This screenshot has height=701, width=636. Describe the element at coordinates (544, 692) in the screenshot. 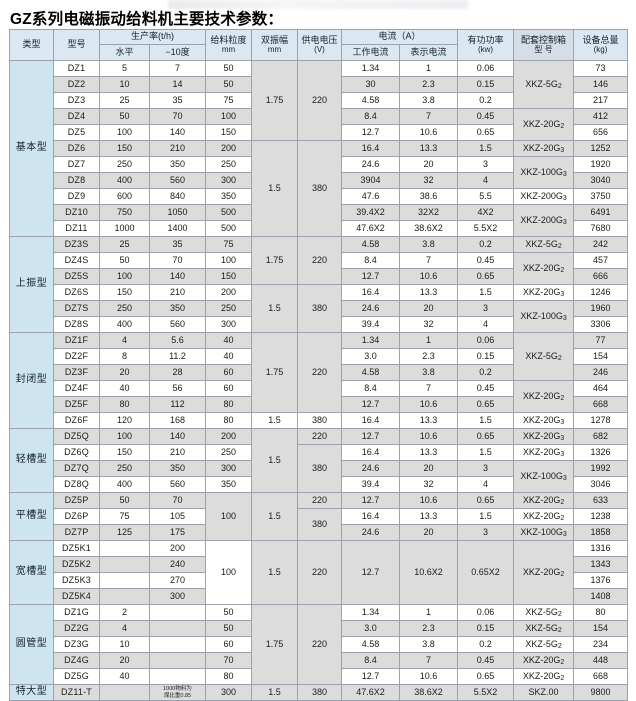

I see `control-box-cell: SKZ.00` at that location.